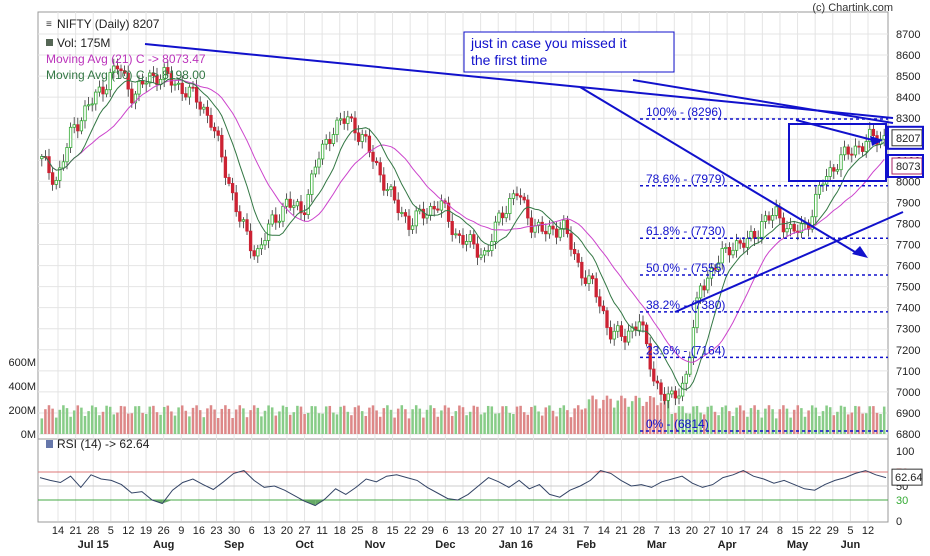 The image size is (930, 556). Describe the element at coordinates (128, 531) in the screenshot. I see `date-tick-label: 12` at that location.